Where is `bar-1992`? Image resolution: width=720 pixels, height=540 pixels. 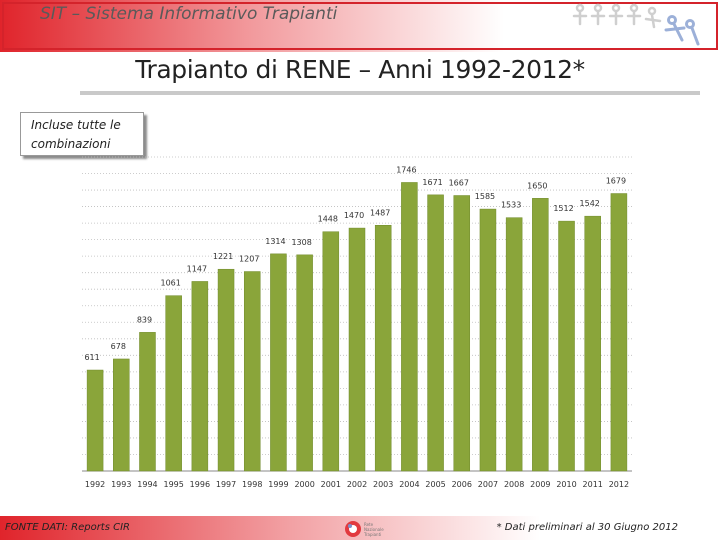 bar-1992 is located at coordinates (95, 420).